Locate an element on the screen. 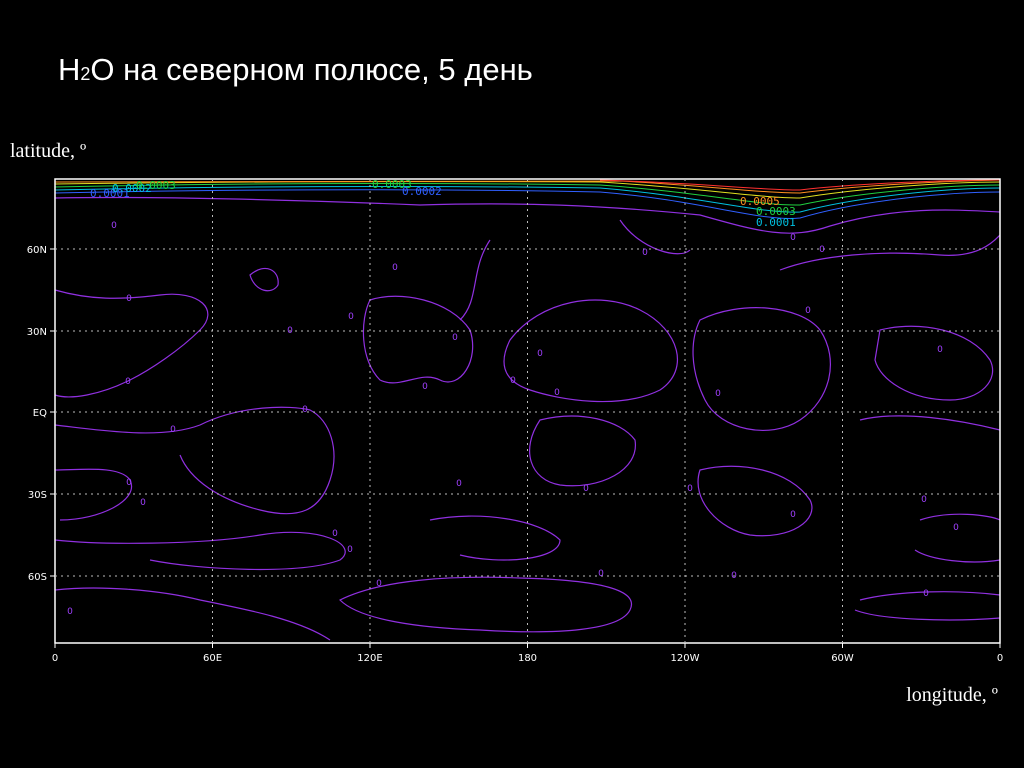  contour-label: 0.0005 is located at coordinates (760, 201).